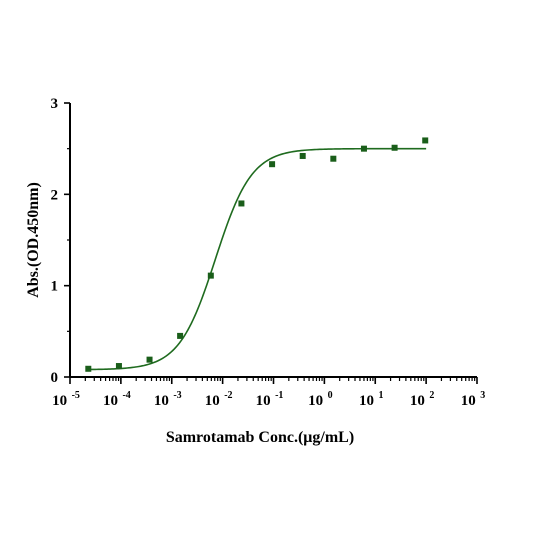 This screenshot has width=533, height=533. Describe the element at coordinates (55, 104) in the screenshot. I see `y-tick-label: 3` at that location.